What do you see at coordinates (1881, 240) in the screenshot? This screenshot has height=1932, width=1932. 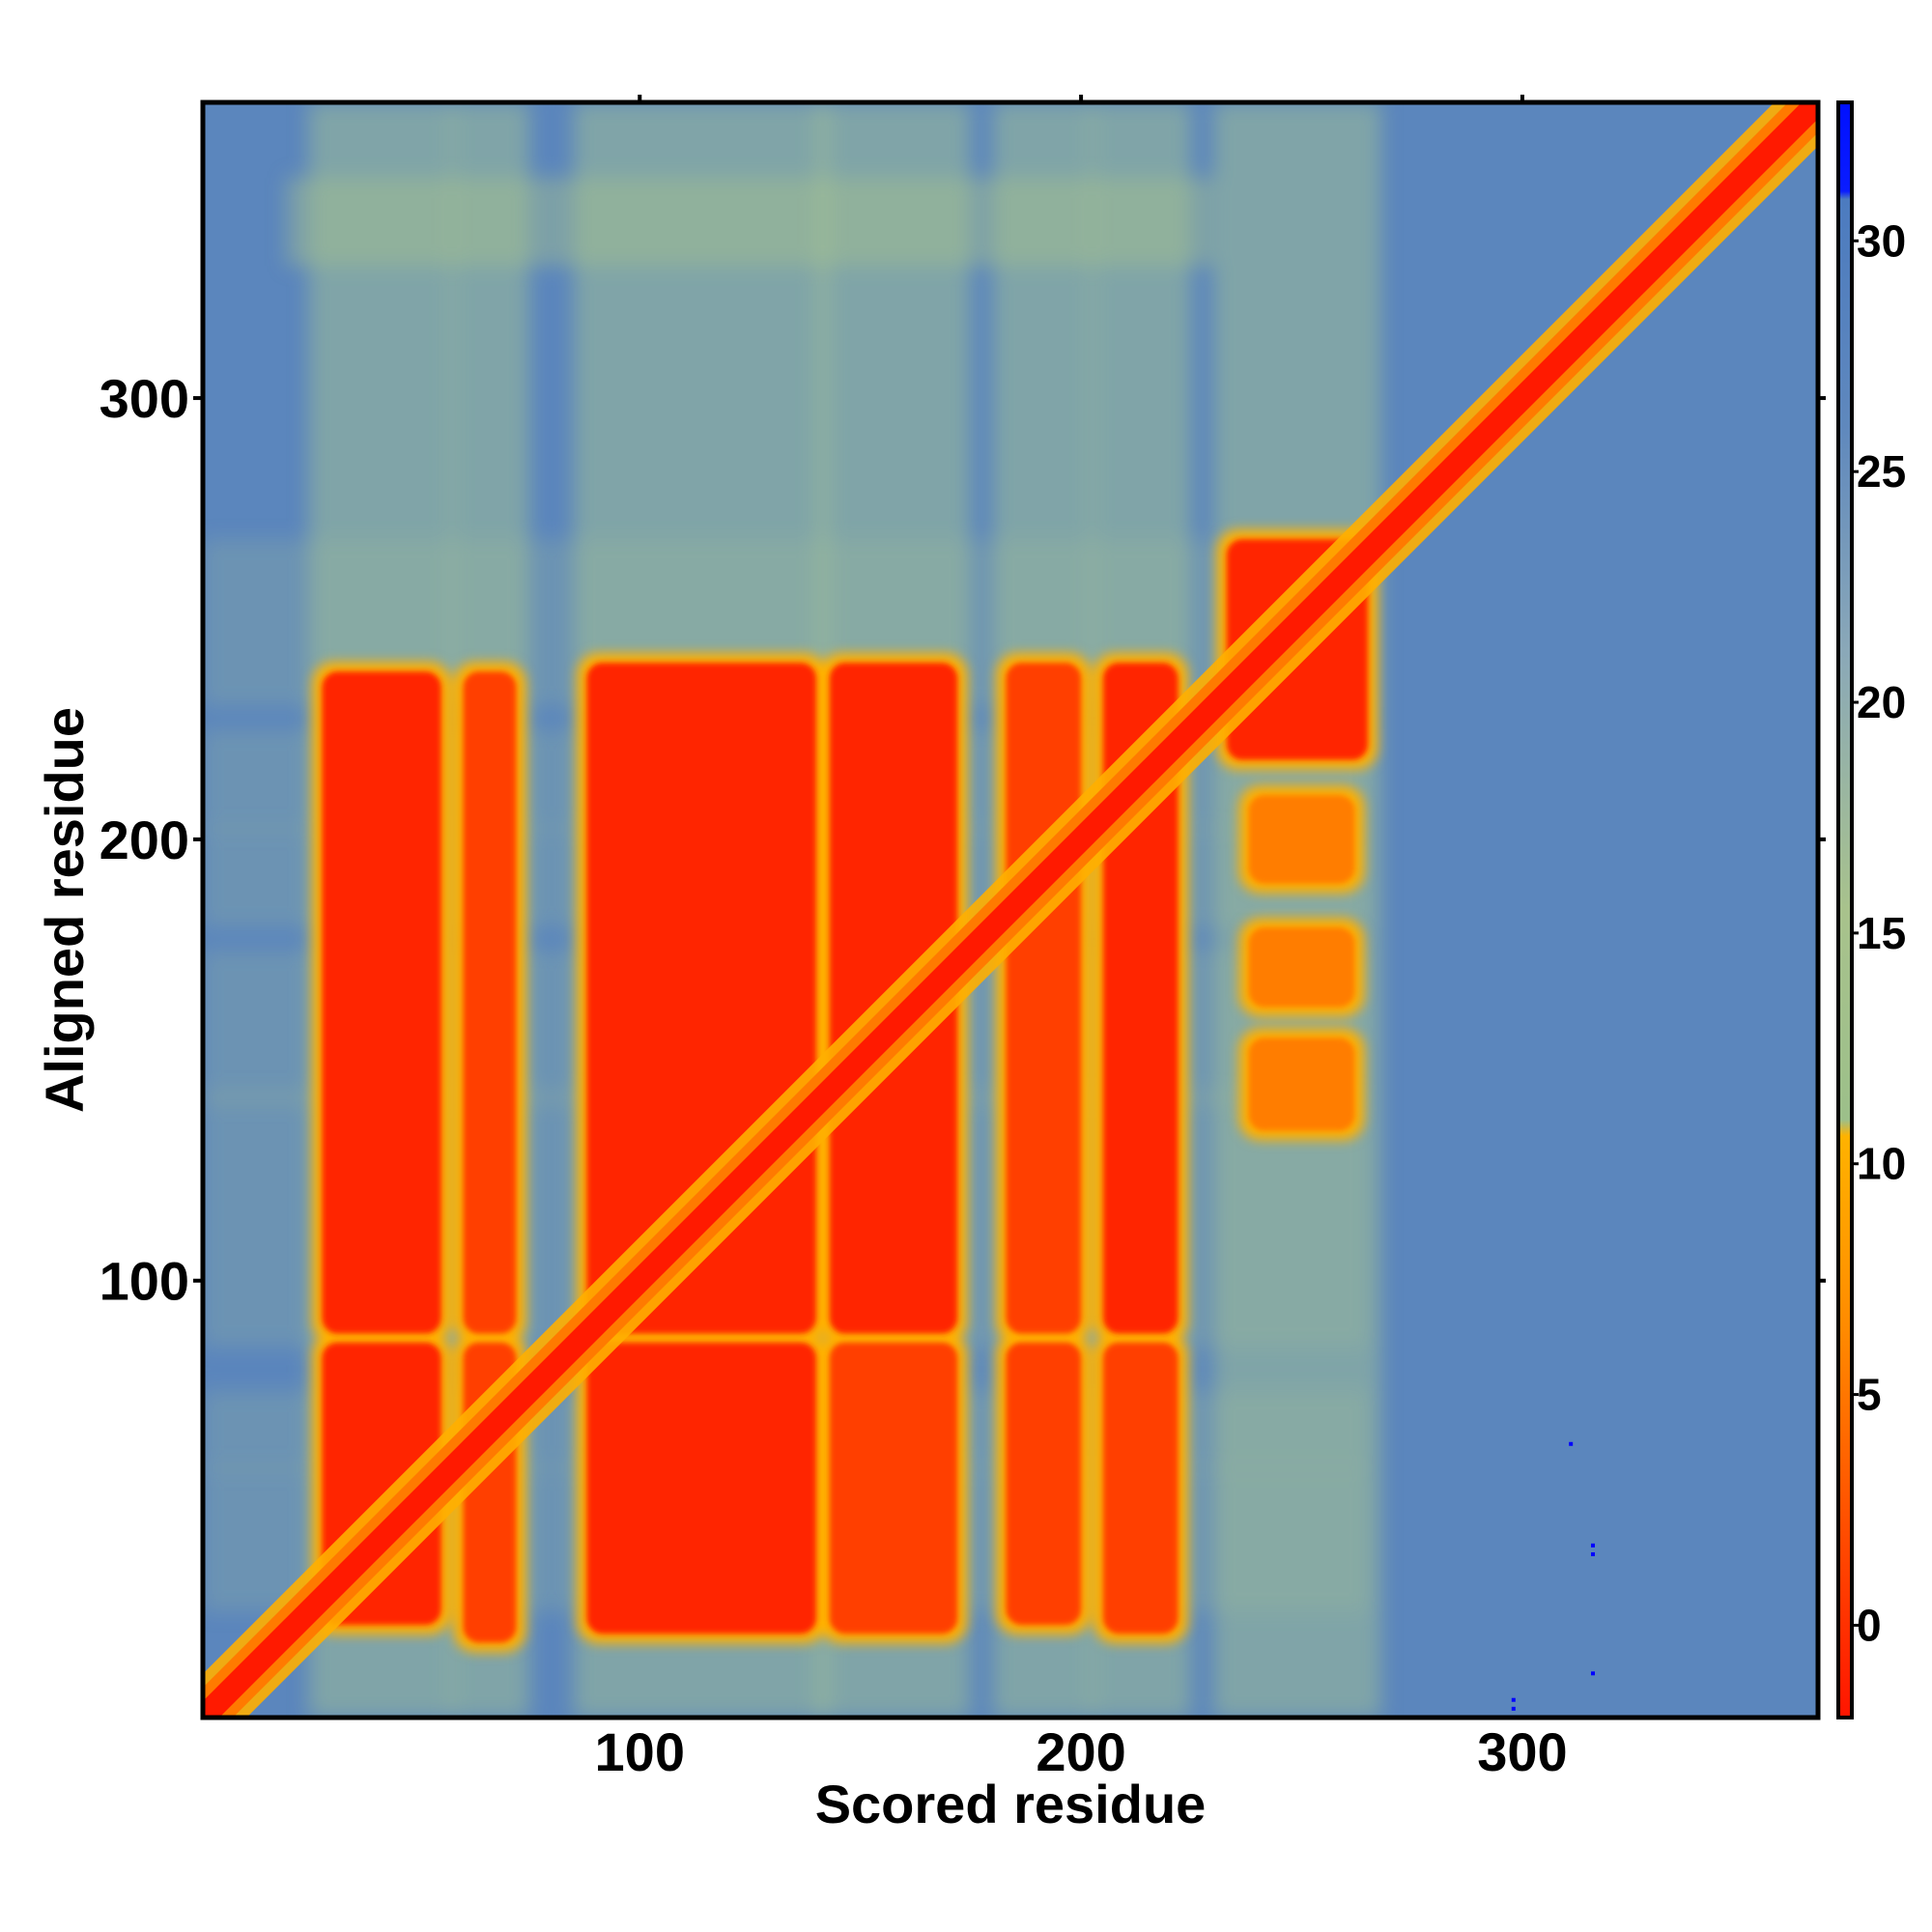 I see `colorbar-tick-label-30: 30` at bounding box center [1881, 240].